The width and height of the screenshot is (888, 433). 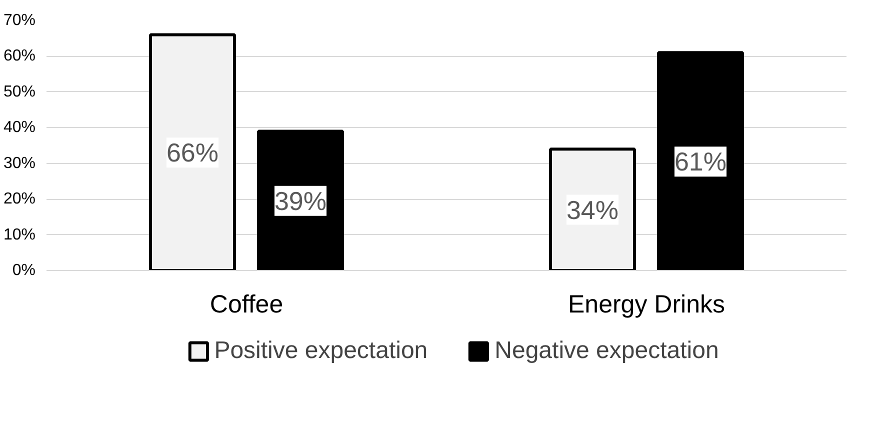 I want to click on y-tick-label: 50%, so click(x=19, y=91).